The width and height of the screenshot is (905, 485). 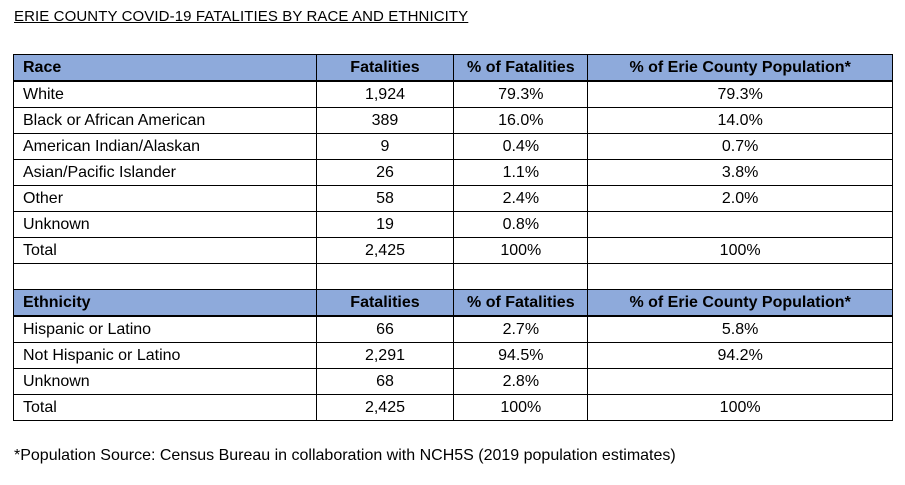 I want to click on row-label: Asian/Pacific Islander, so click(x=165, y=172).